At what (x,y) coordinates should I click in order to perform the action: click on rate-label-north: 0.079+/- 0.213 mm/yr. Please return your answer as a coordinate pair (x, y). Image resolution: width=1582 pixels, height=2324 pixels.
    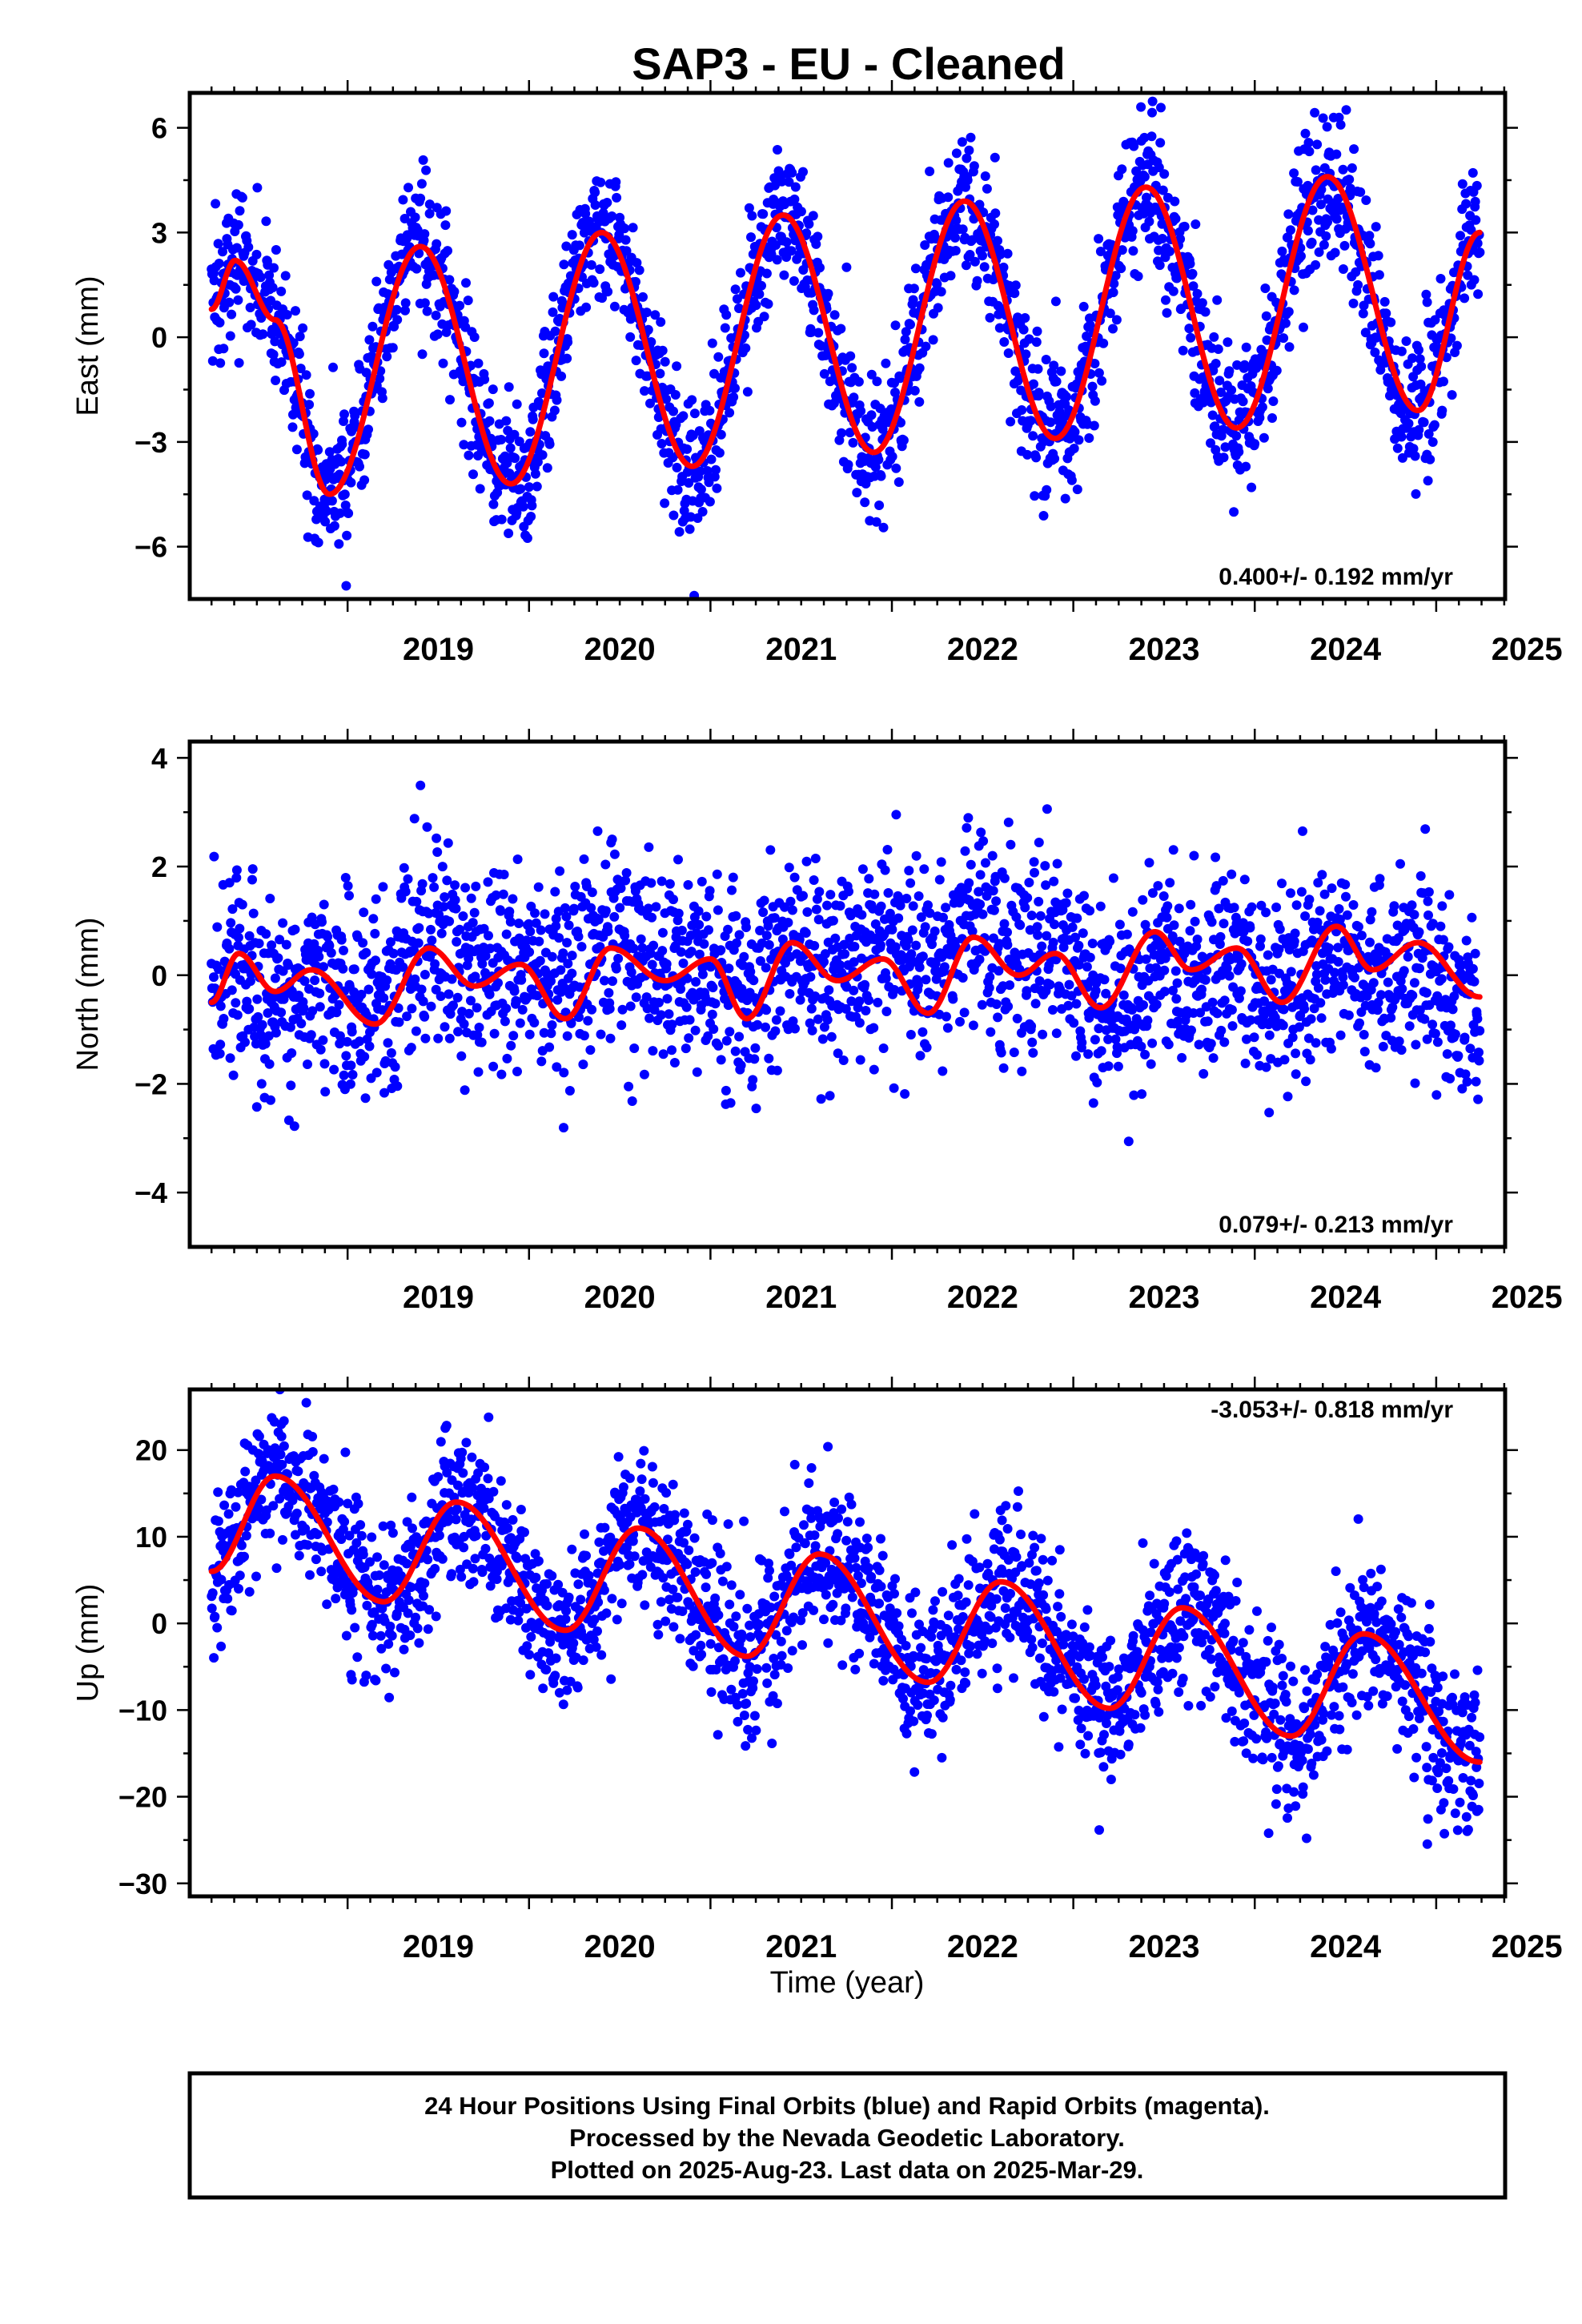
    Looking at the image, I should click on (1336, 1225).